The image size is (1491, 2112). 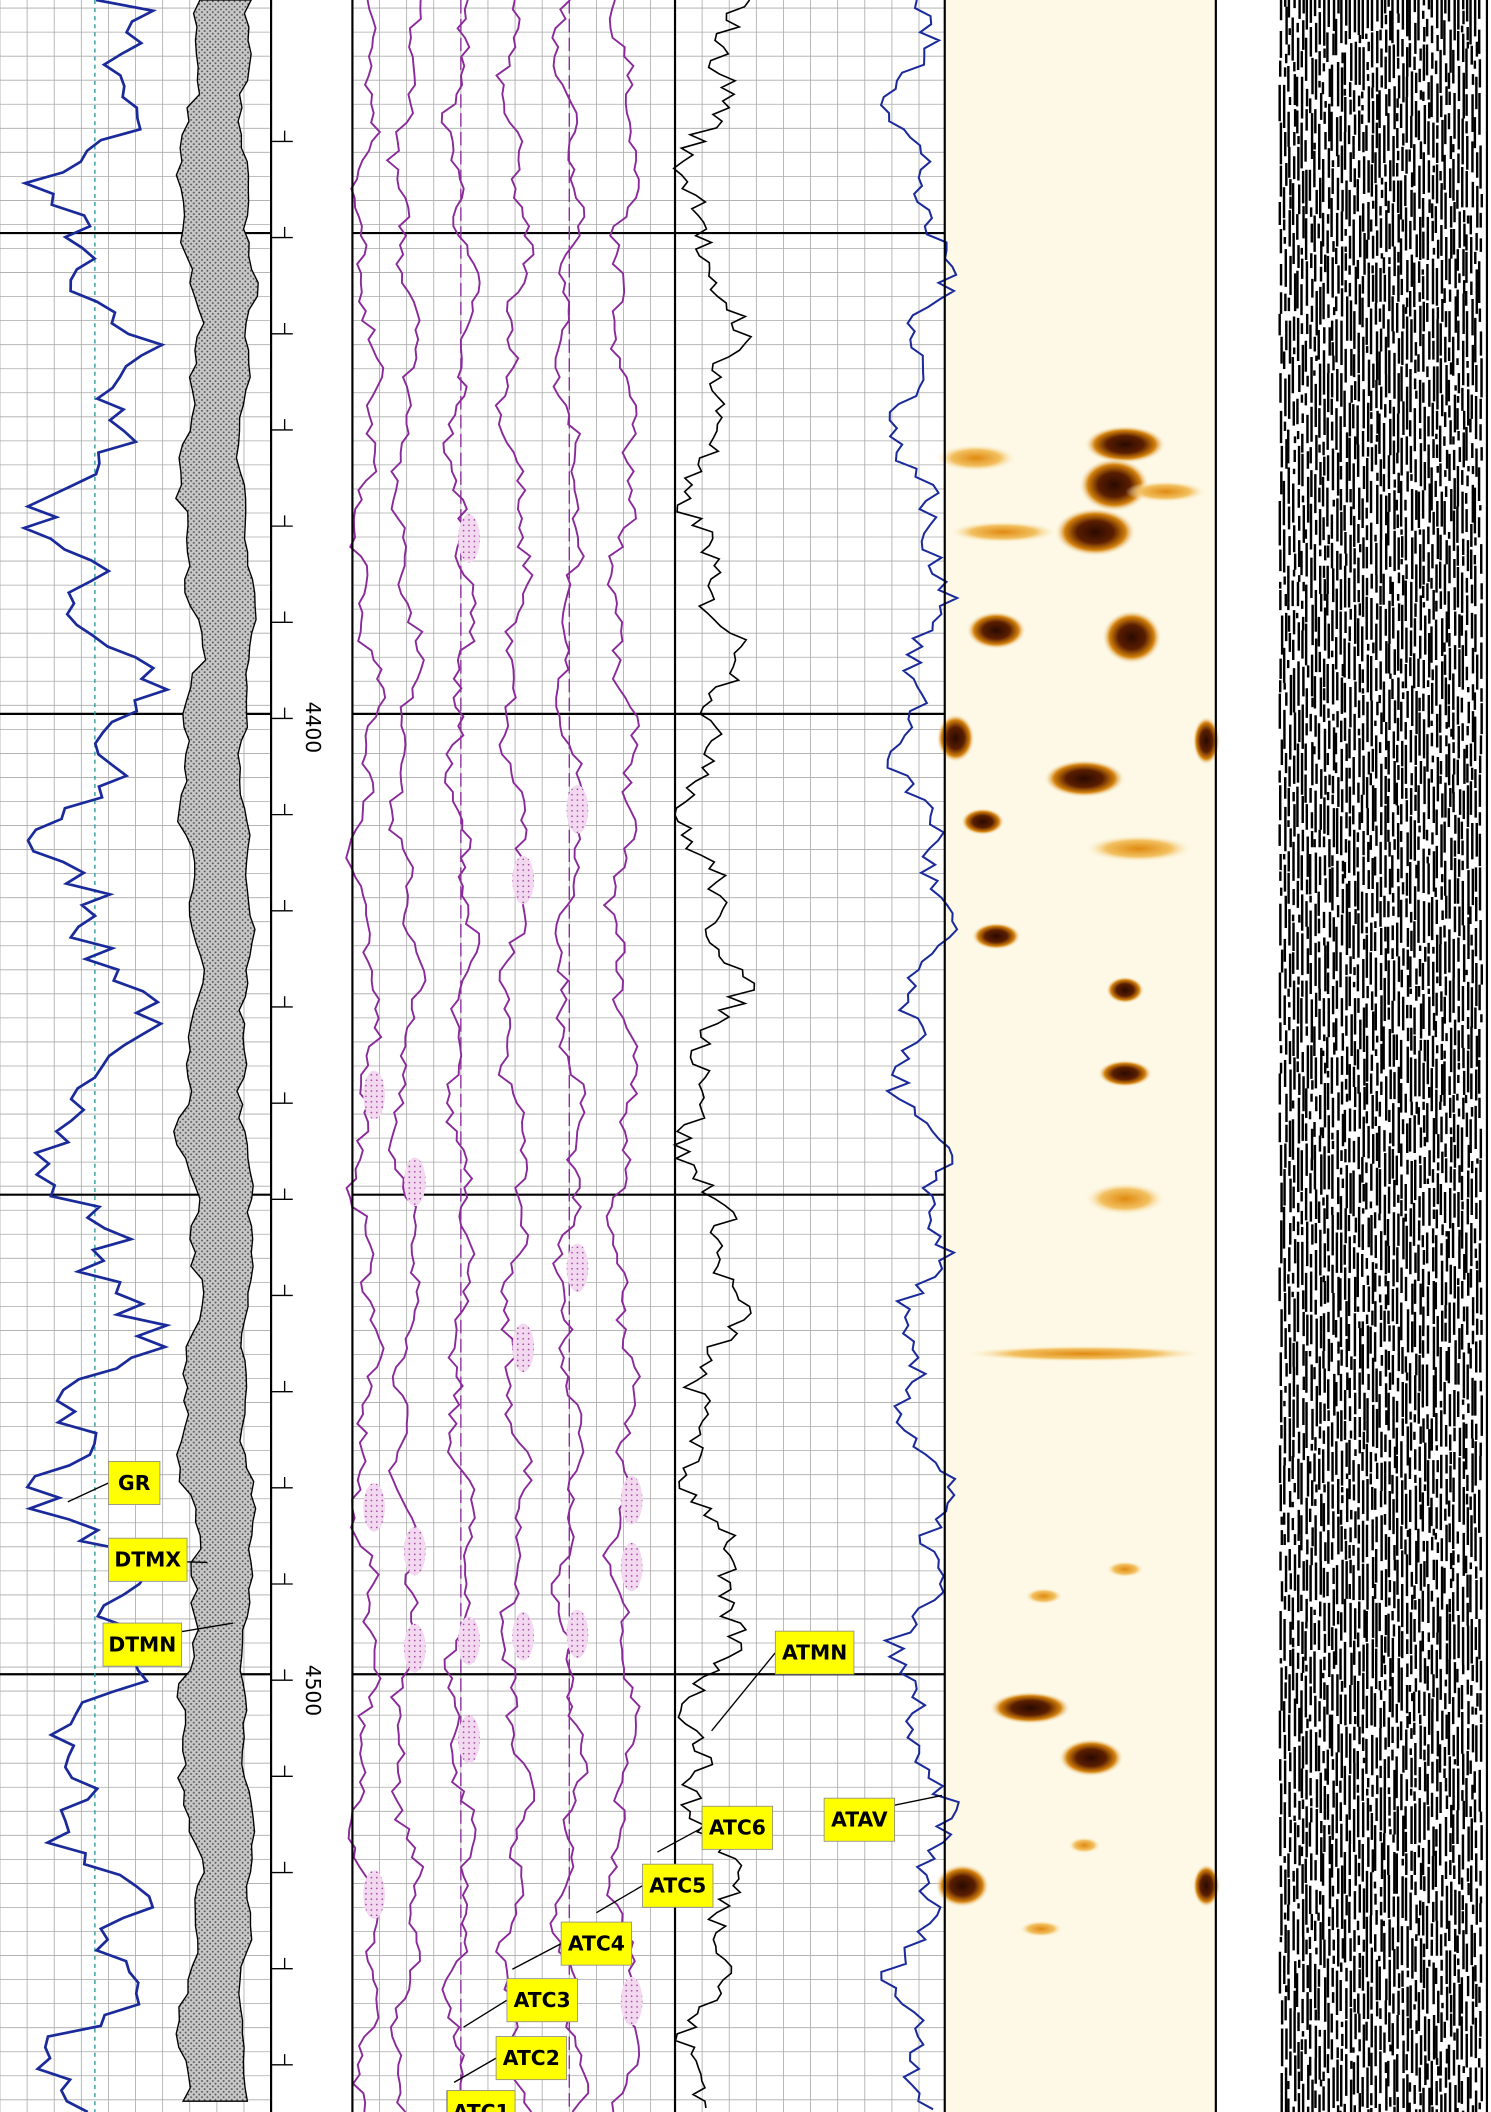 What do you see at coordinates (919, 1055) in the screenshot?
I see `atav-curve` at bounding box center [919, 1055].